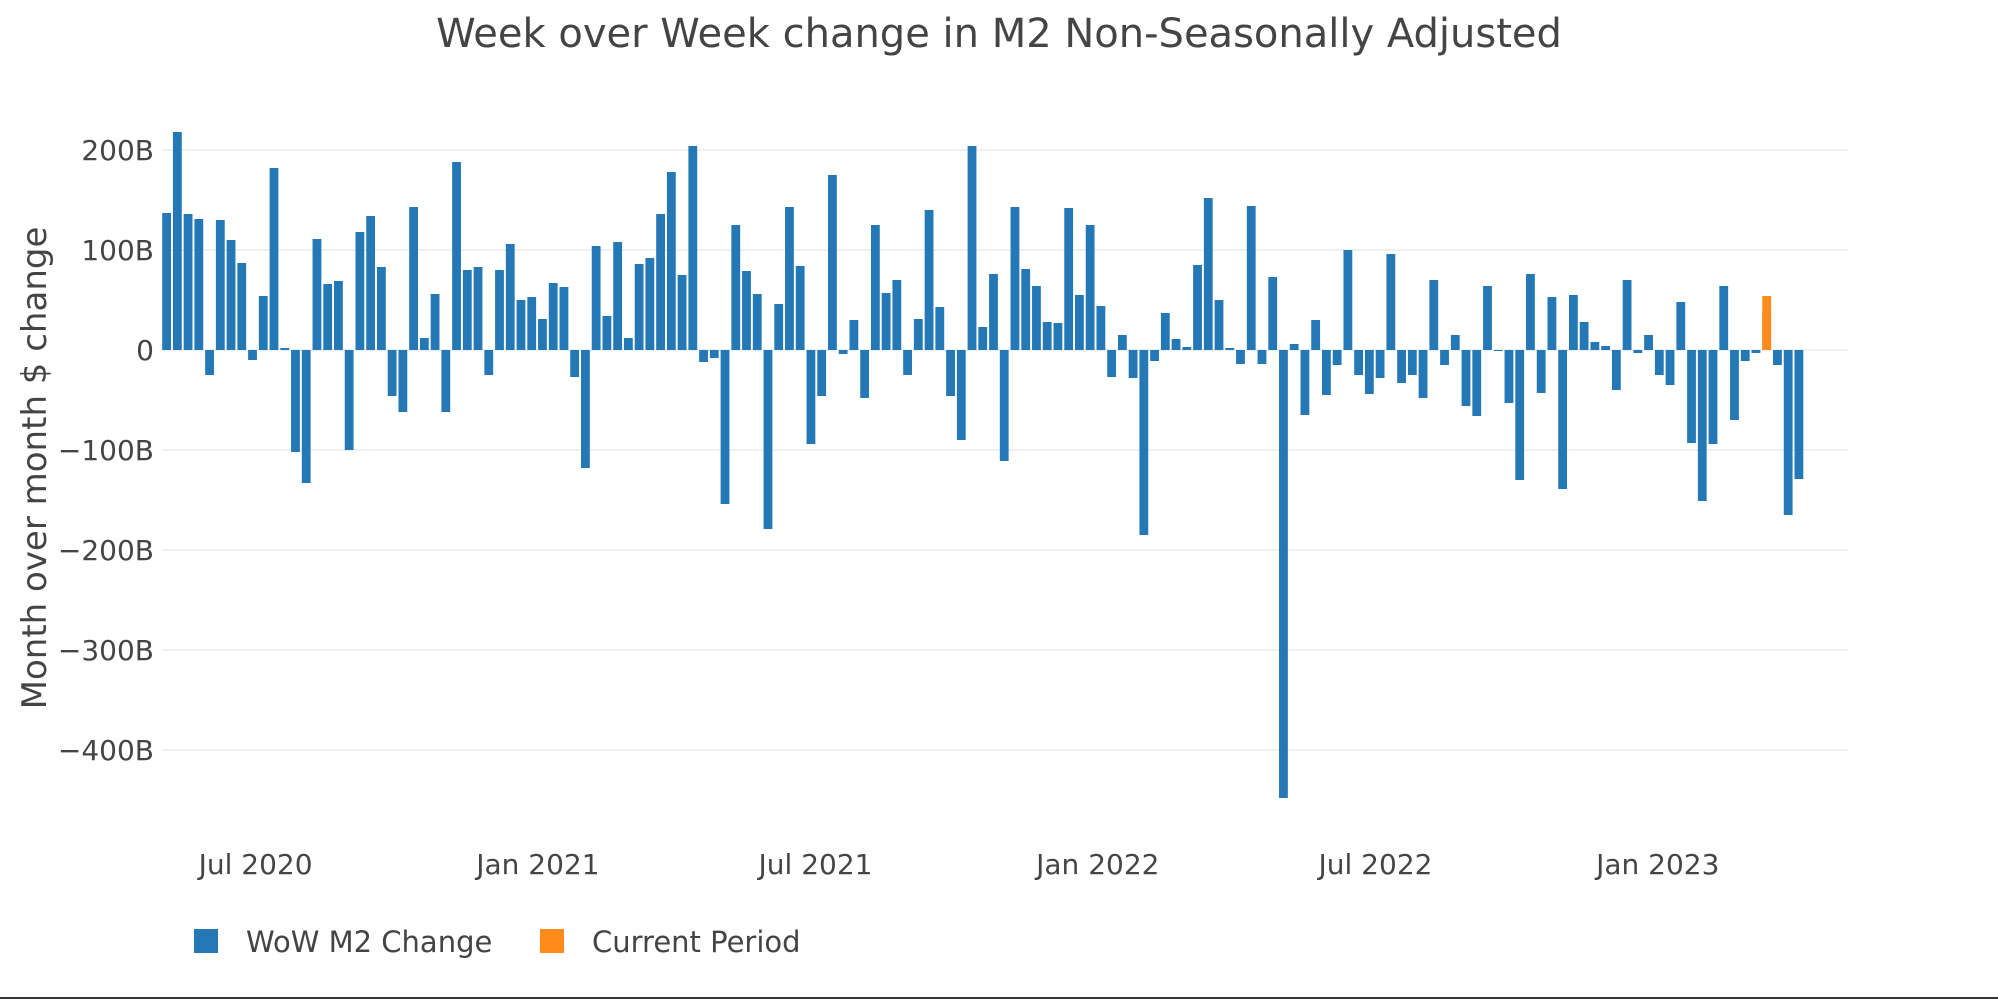  What do you see at coordinates (536, 864) in the screenshot?
I see `x-tick-label: Jan 2021` at bounding box center [536, 864].